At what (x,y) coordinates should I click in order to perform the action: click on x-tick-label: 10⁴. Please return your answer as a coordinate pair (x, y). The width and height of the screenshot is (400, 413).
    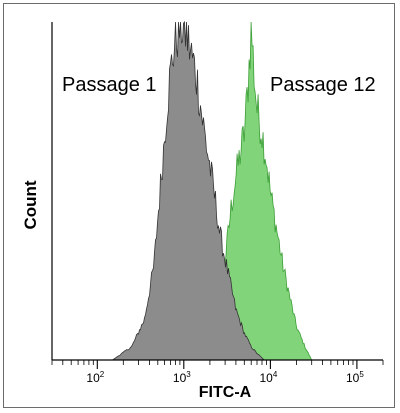
    Looking at the image, I should click on (268, 377).